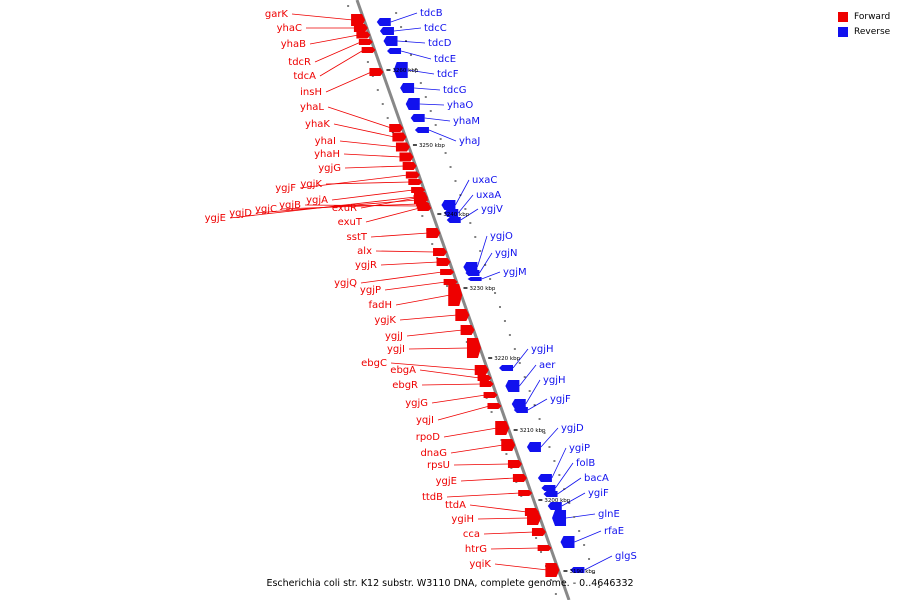 This screenshot has width=900, height=600. Describe the element at coordinates (542, 349) in the screenshot. I see `reverse-gene-label: ygjH` at that location.